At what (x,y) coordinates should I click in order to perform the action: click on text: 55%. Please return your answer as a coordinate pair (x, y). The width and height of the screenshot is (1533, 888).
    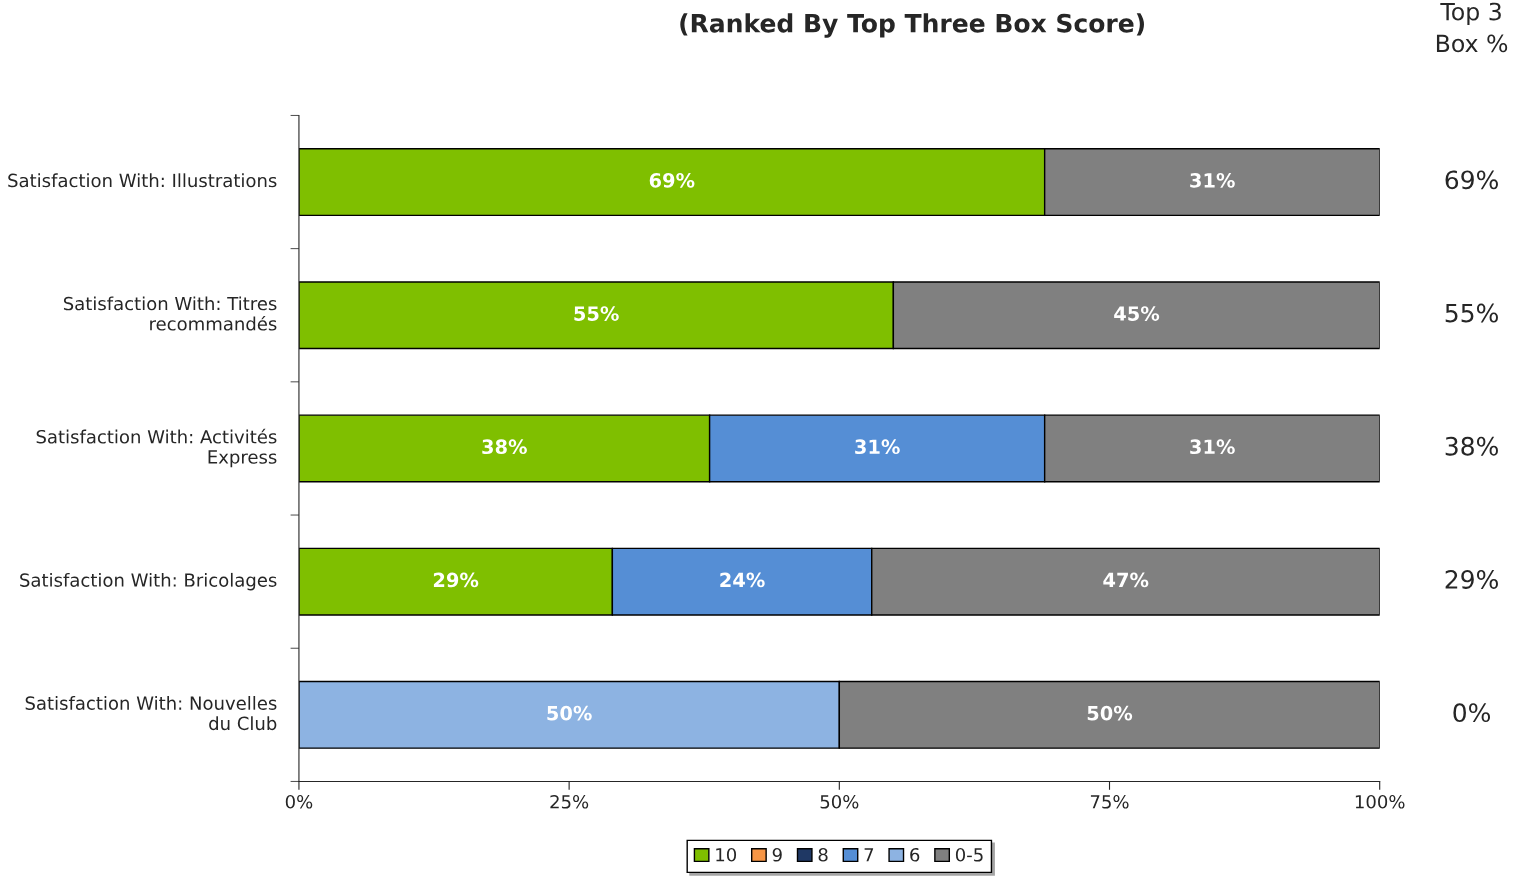
    Looking at the image, I should click on (1471, 313).